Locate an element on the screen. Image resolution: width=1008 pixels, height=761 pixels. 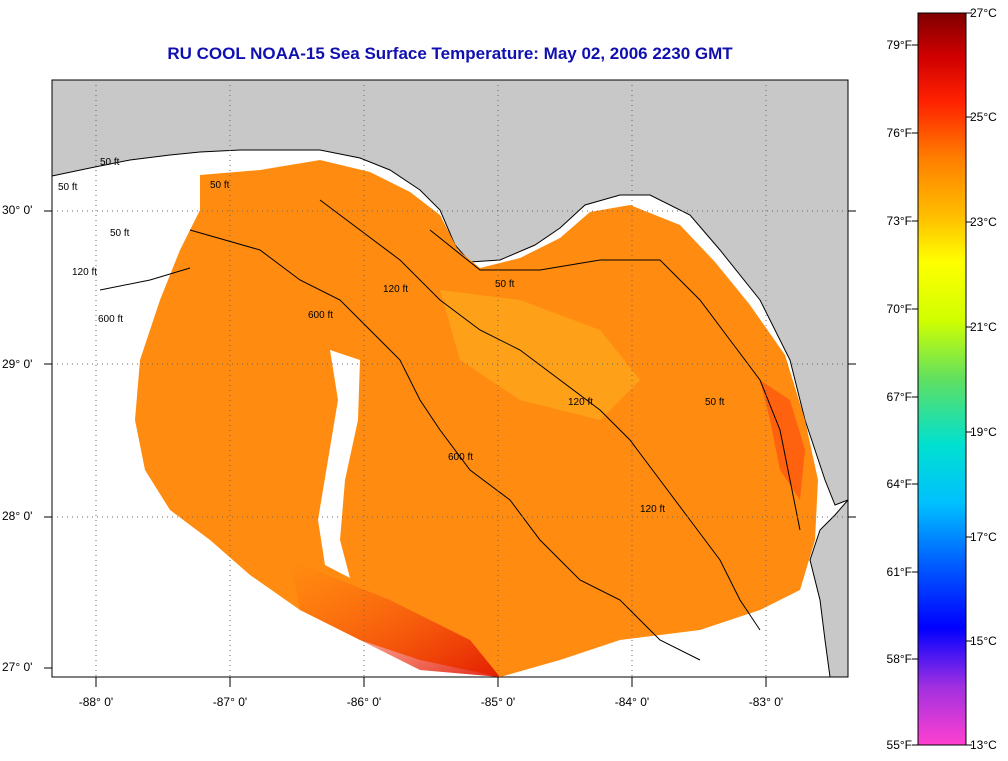
lon-label: -83° 0' is located at coordinates (766, 702).